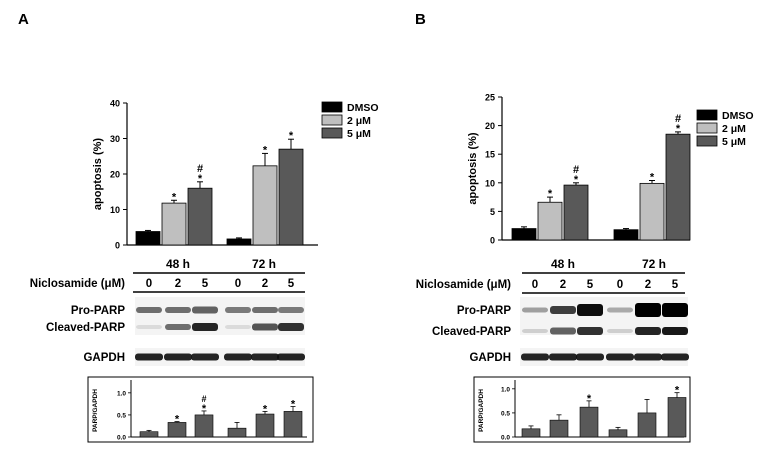 This screenshot has height=453, width=759. Describe the element at coordinates (359, 121) in the screenshot. I see `legend-label: 2 μM` at that location.